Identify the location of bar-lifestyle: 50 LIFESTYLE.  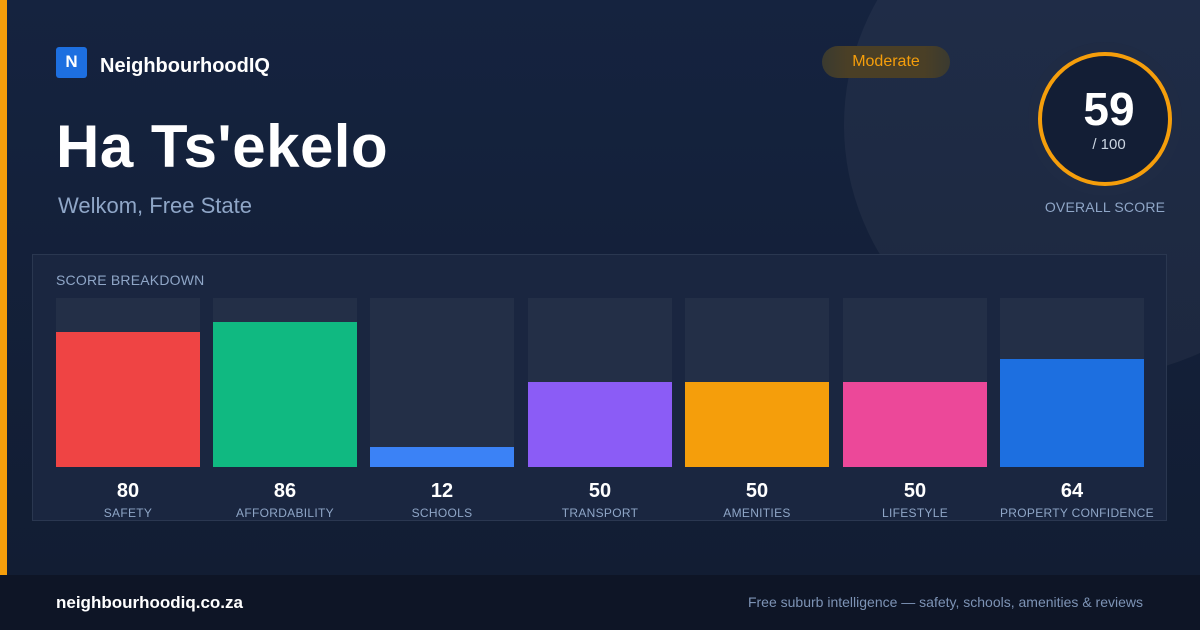
(915, 409).